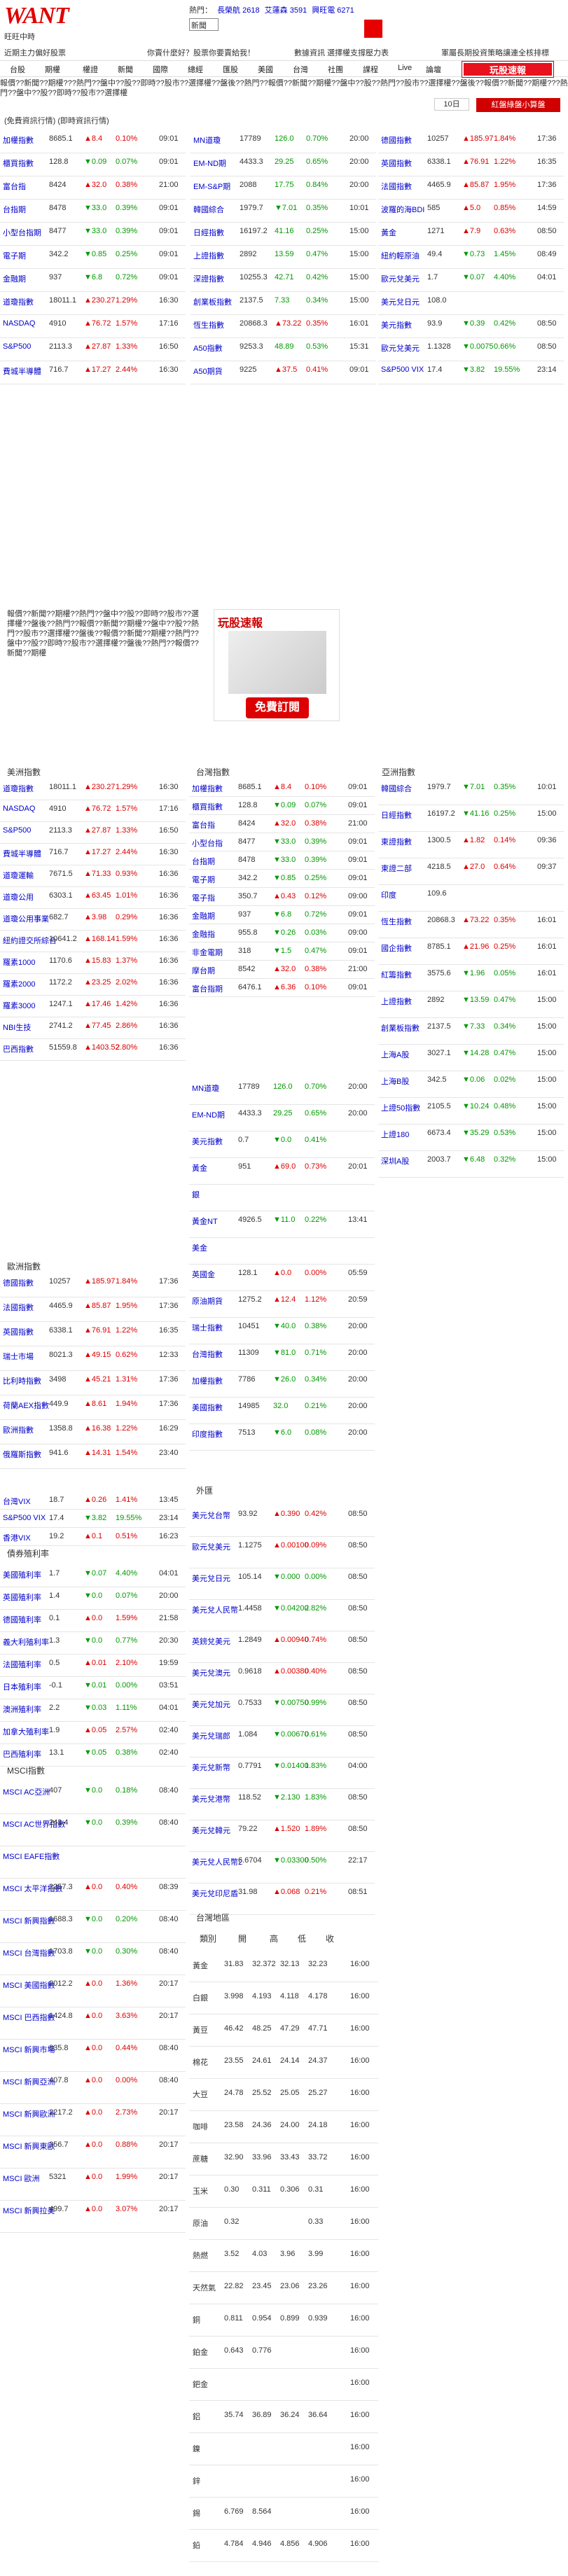 This screenshot has width=568, height=2576. Describe the element at coordinates (19, 876) in the screenshot. I see `quote-name: 道瓊運輸` at that location.